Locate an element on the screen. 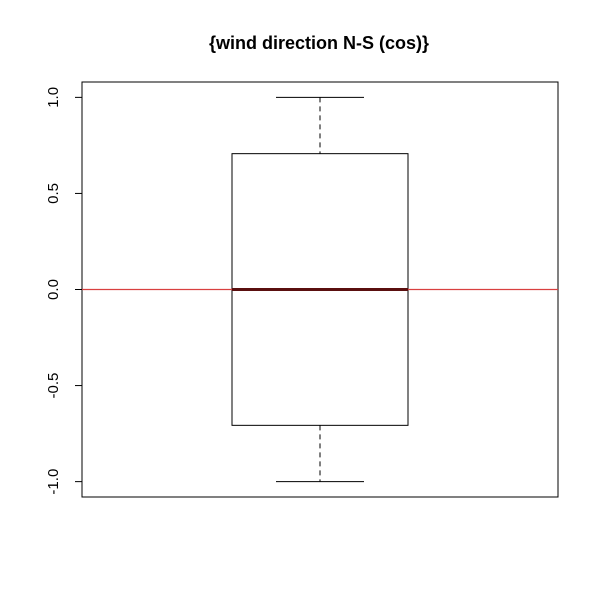 Image resolution: width=600 pixels, height=600 pixels. y-tick-label: -1.0 is located at coordinates (53, 482).